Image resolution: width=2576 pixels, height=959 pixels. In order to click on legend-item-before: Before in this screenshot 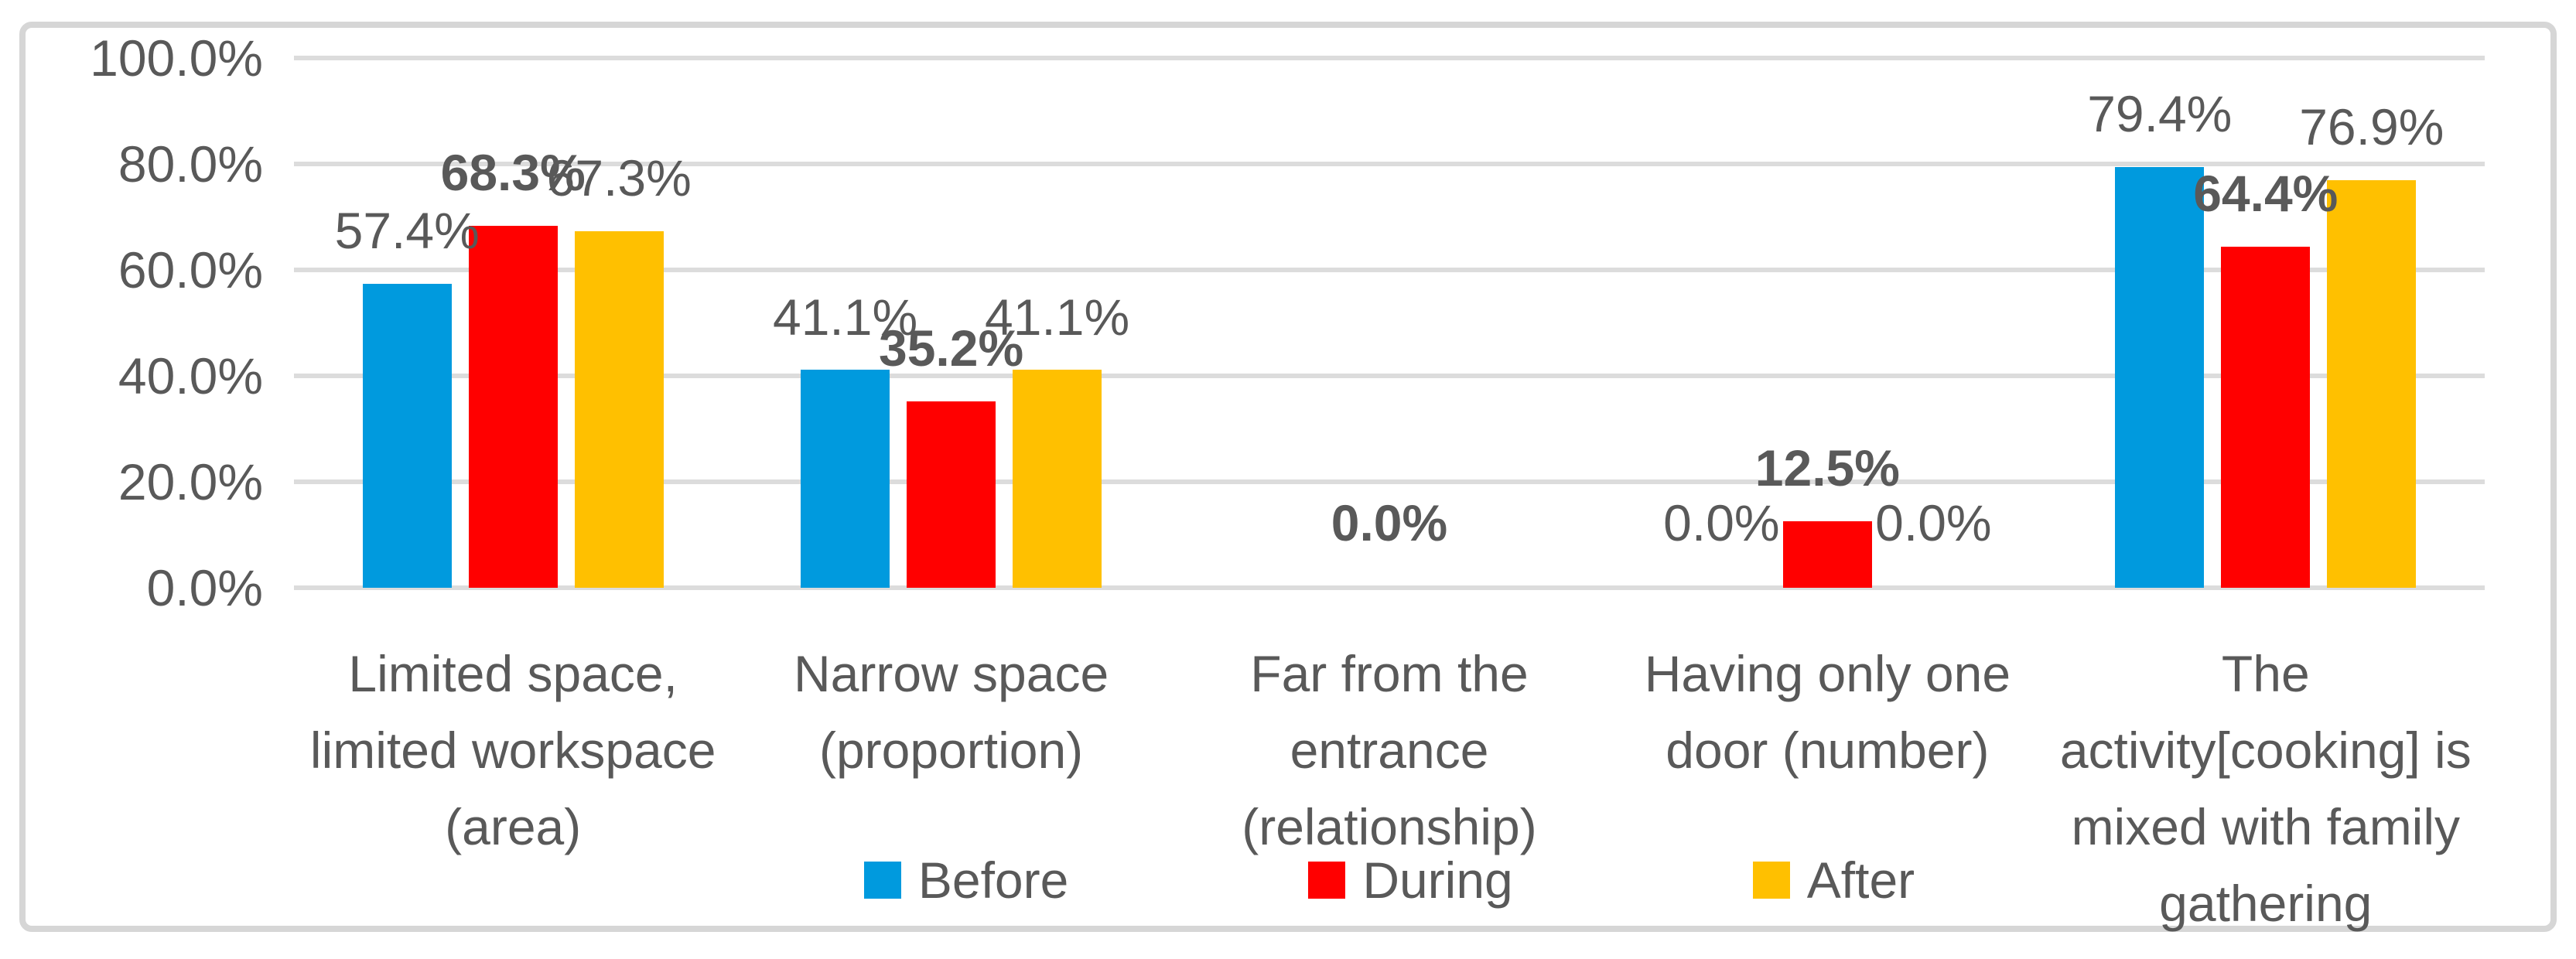, I will do `click(966, 880)`.